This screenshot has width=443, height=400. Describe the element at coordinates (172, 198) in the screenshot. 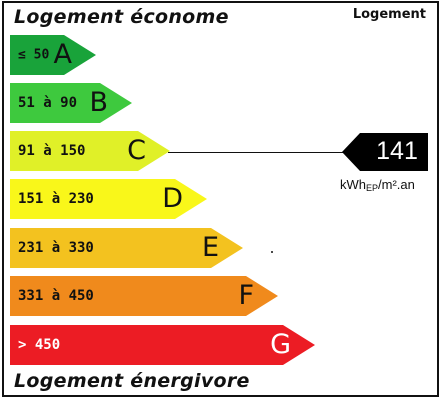

I see `energy-class-letter: D` at that location.